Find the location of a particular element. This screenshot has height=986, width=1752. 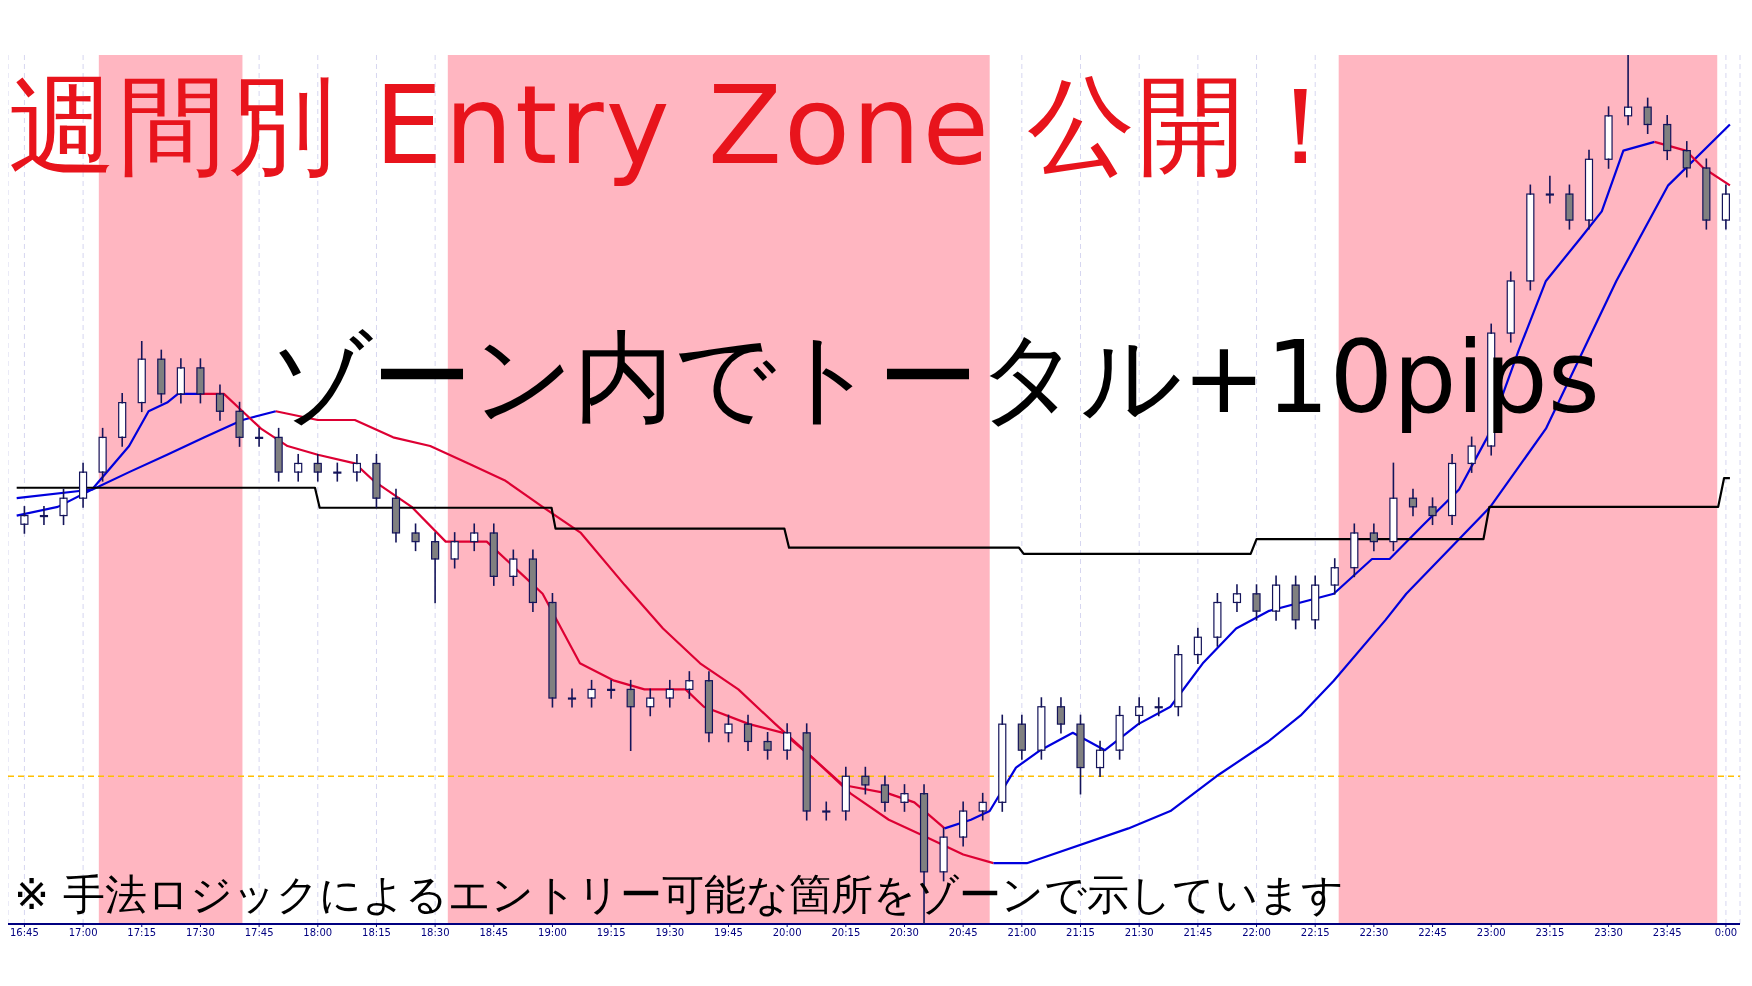

x-tick-label: 21:00 is located at coordinates (1022, 933).